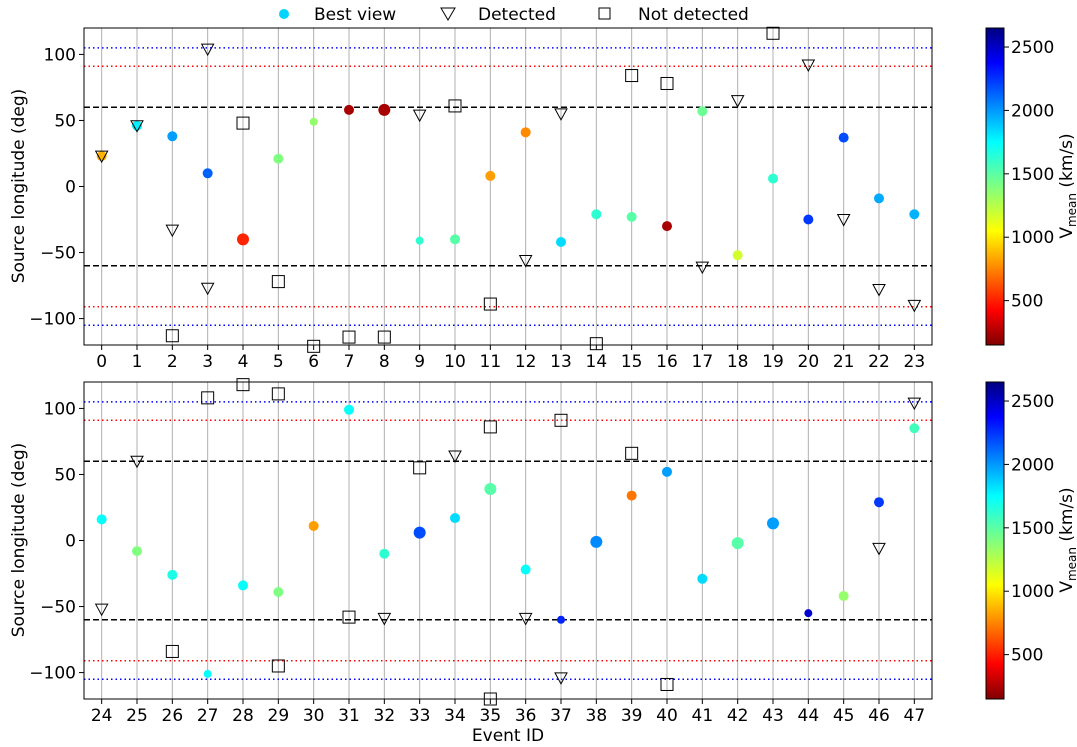 The width and height of the screenshot is (1077, 747). I want to click on bottom-colorbar-title: Vmean (km/s), so click(1067, 539).